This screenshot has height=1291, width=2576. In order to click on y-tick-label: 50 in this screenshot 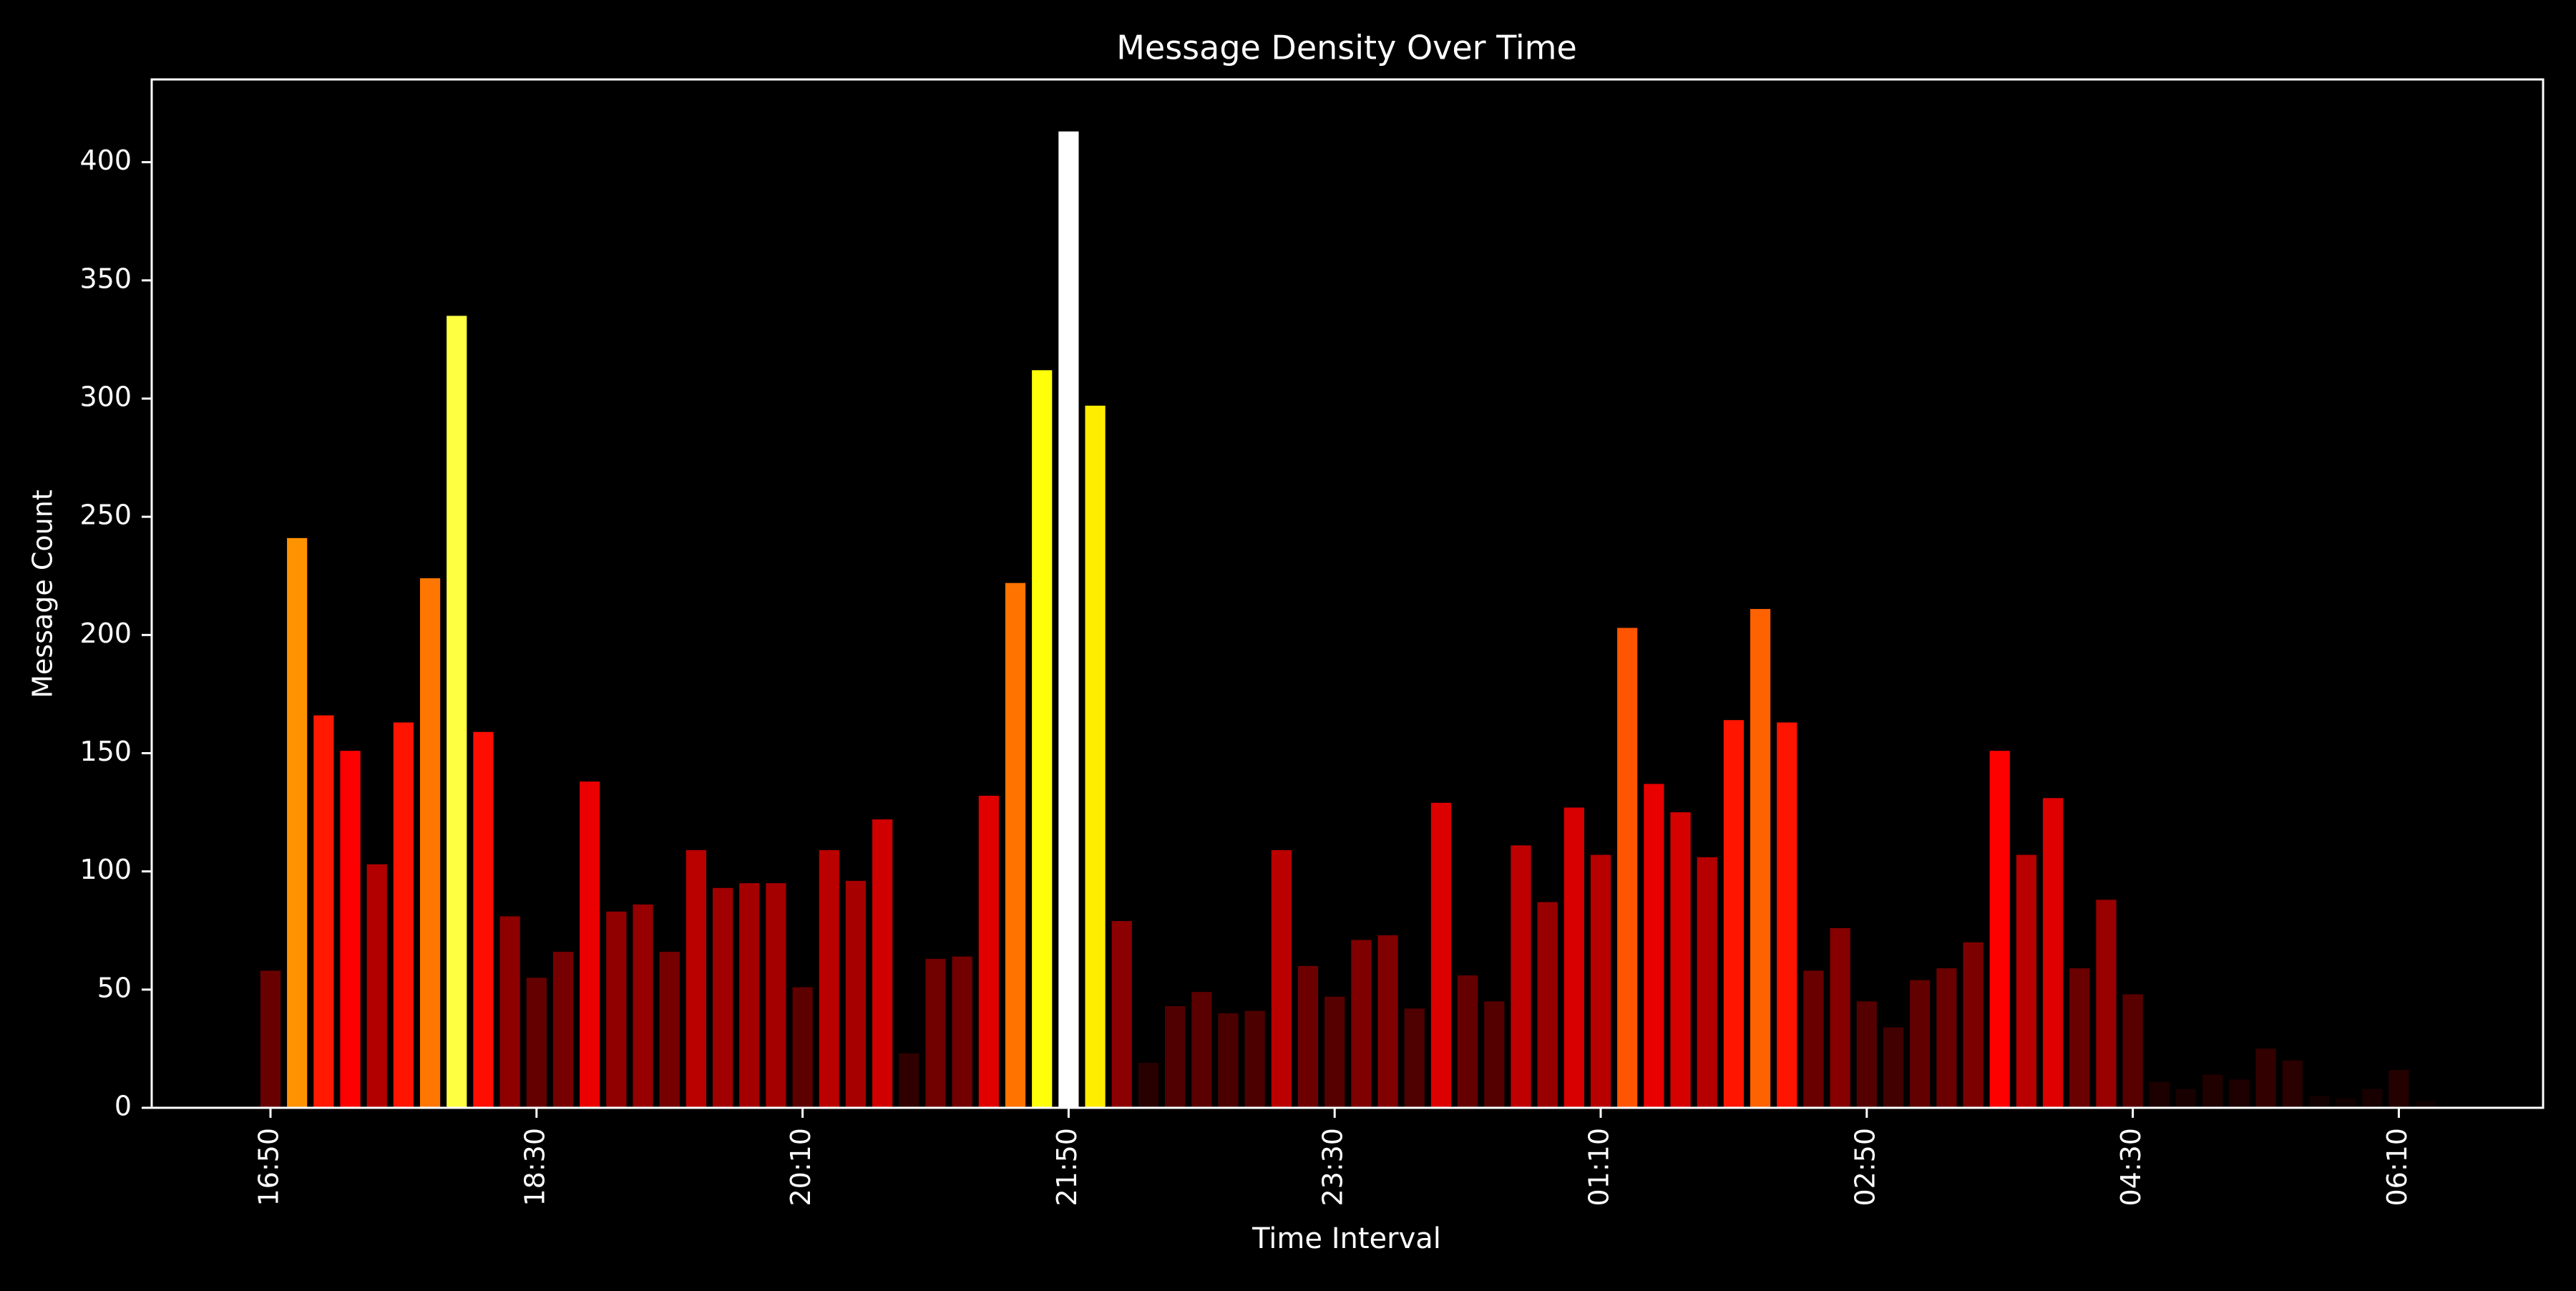, I will do `click(114, 987)`.